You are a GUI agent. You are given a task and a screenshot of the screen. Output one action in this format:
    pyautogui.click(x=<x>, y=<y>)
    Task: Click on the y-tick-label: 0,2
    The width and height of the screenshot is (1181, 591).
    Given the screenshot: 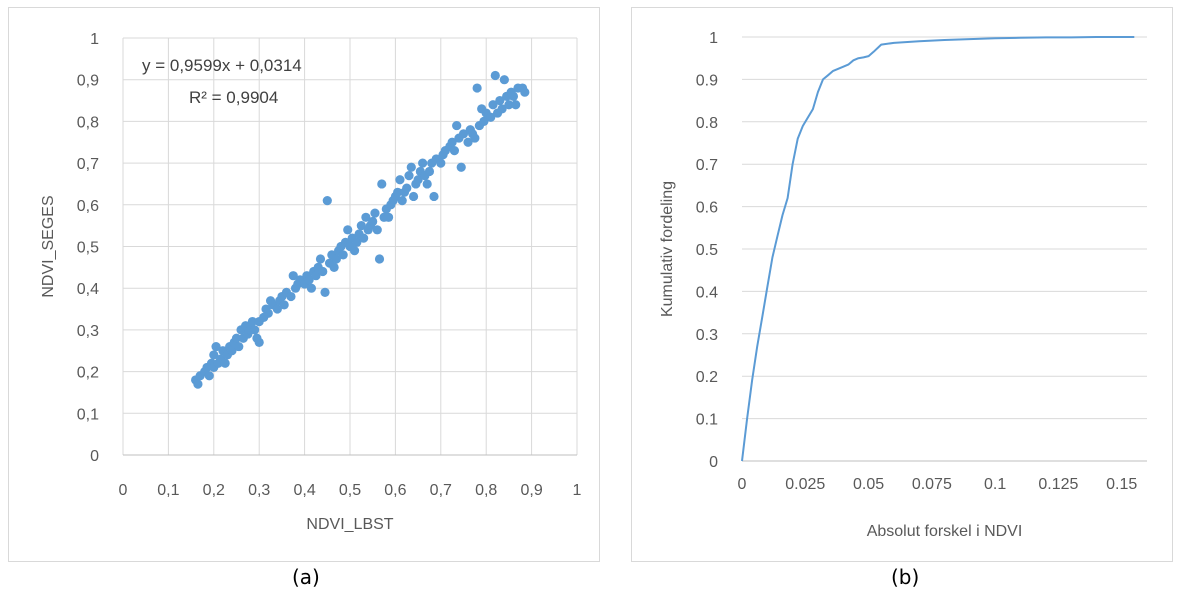 What is the action you would take?
    pyautogui.click(x=88, y=373)
    